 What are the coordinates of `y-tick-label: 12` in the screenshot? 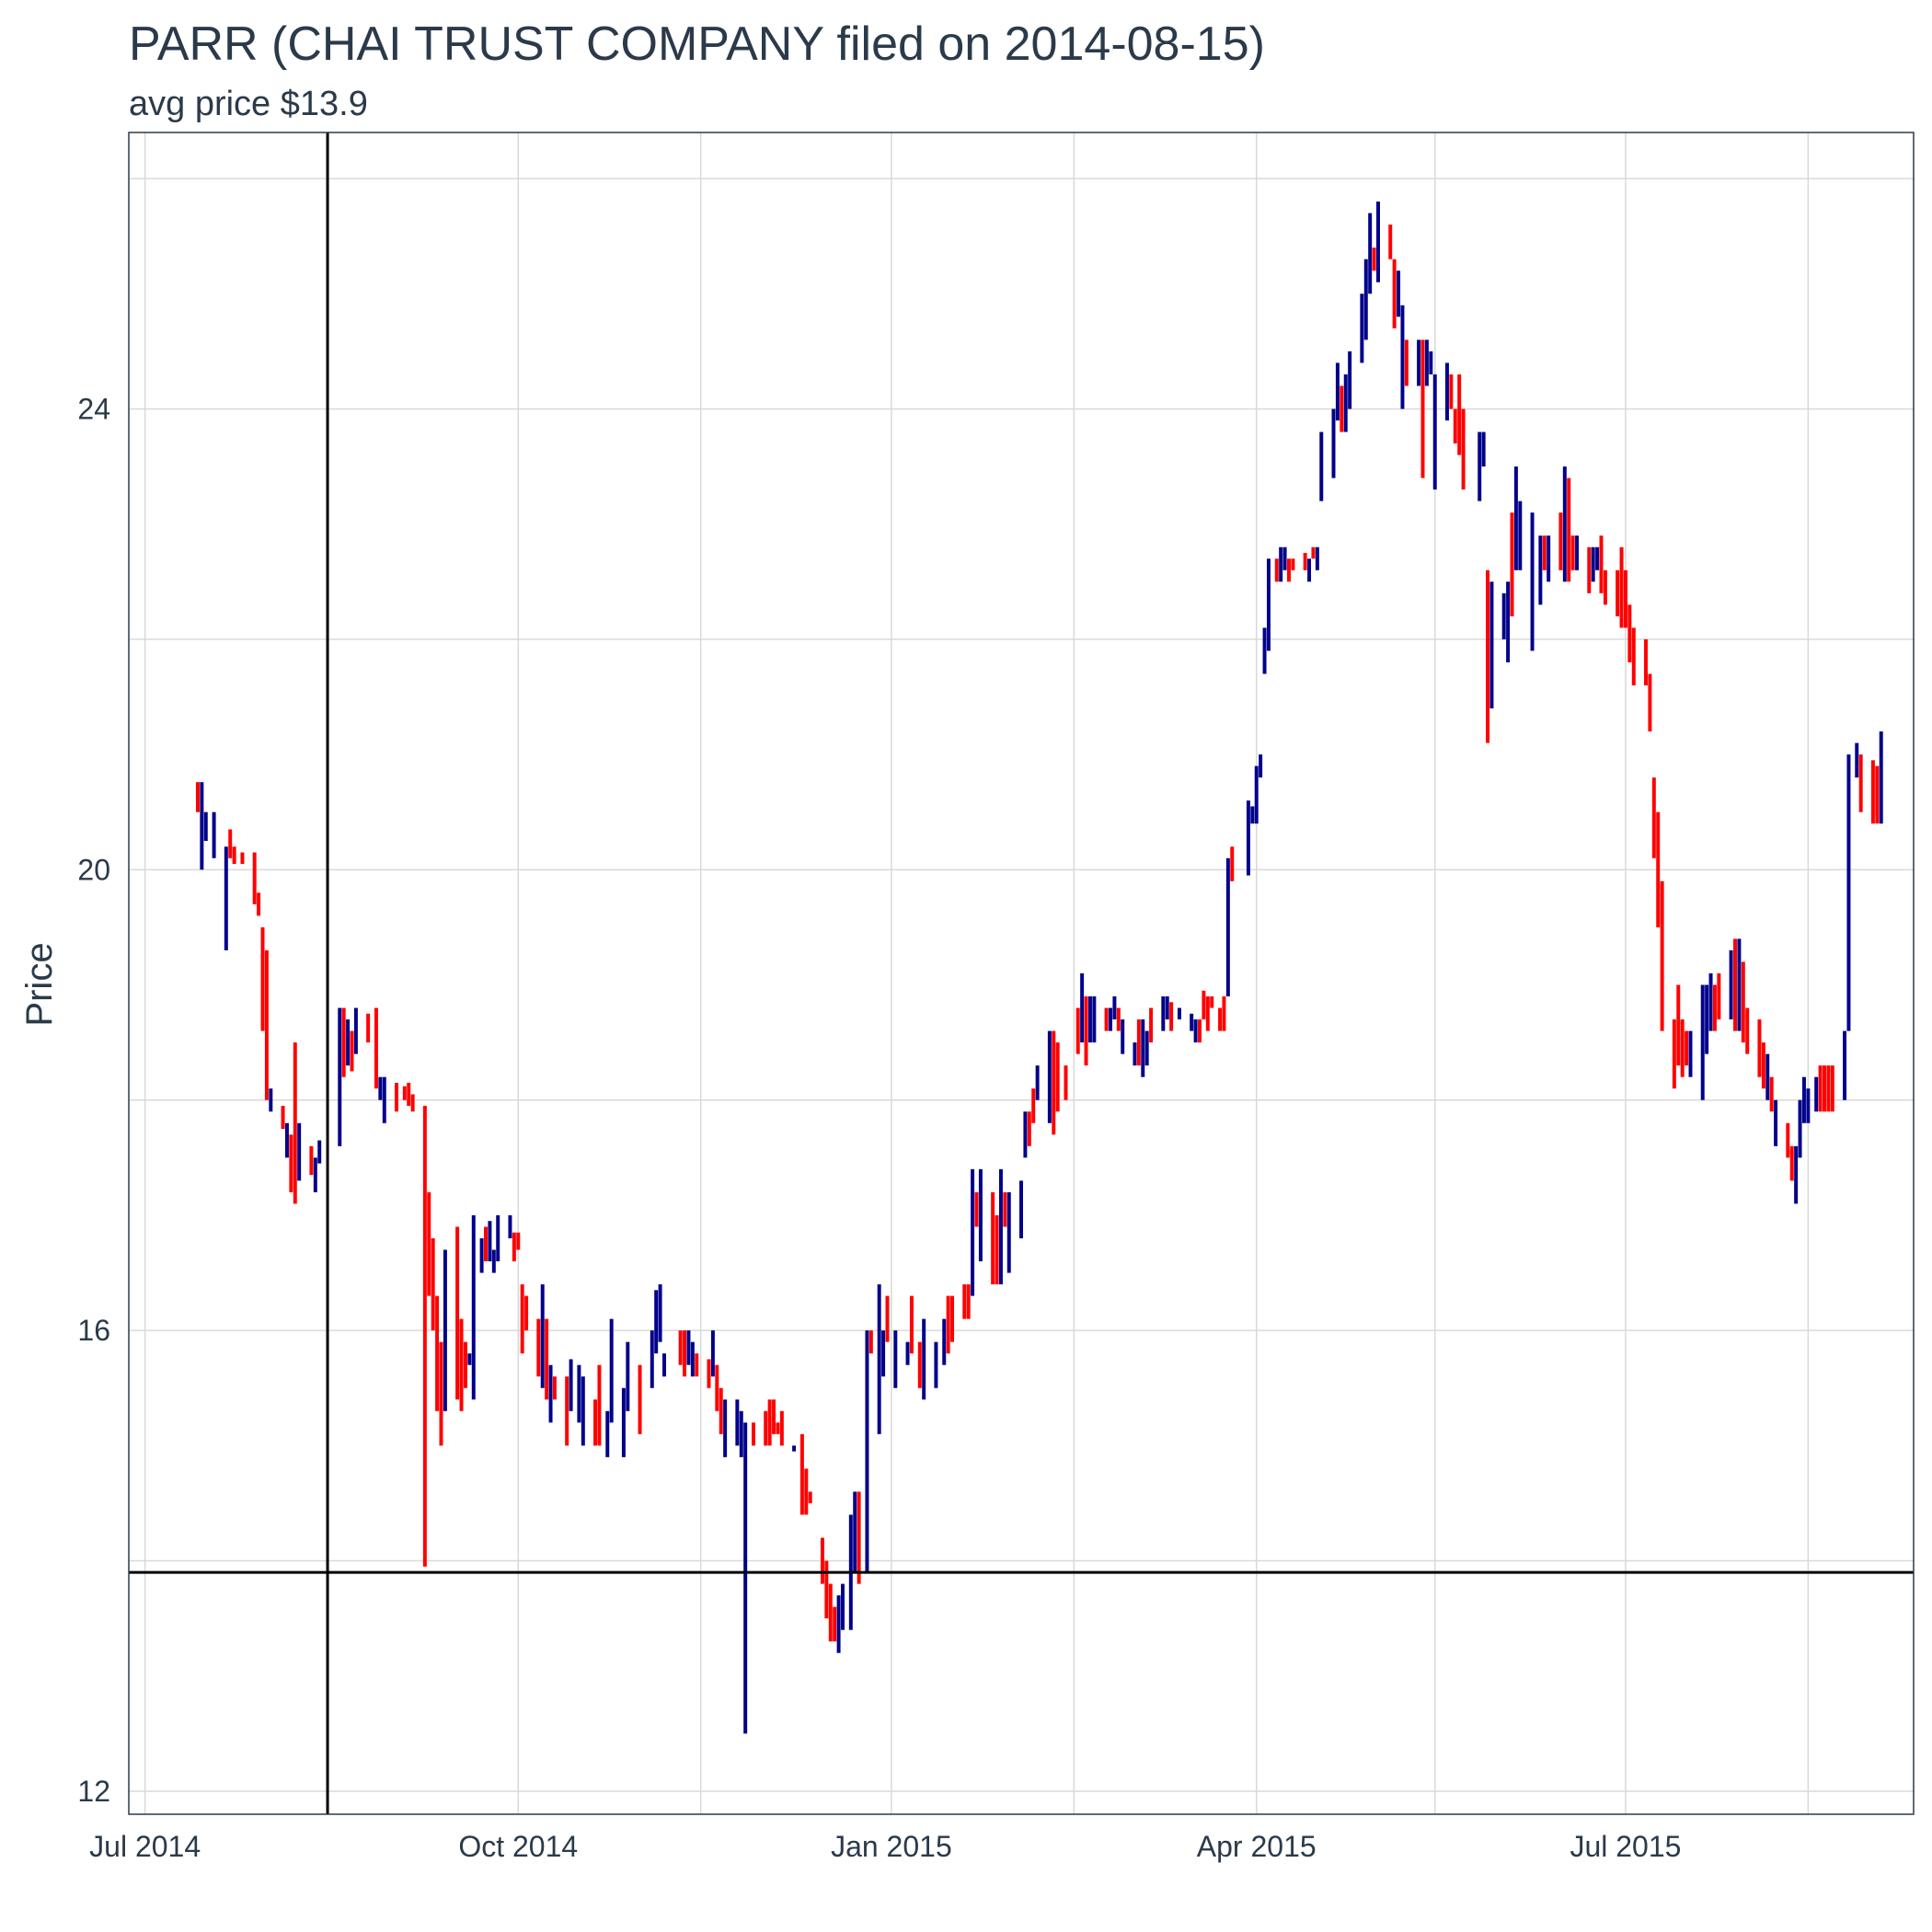 It's located at (93, 1791).